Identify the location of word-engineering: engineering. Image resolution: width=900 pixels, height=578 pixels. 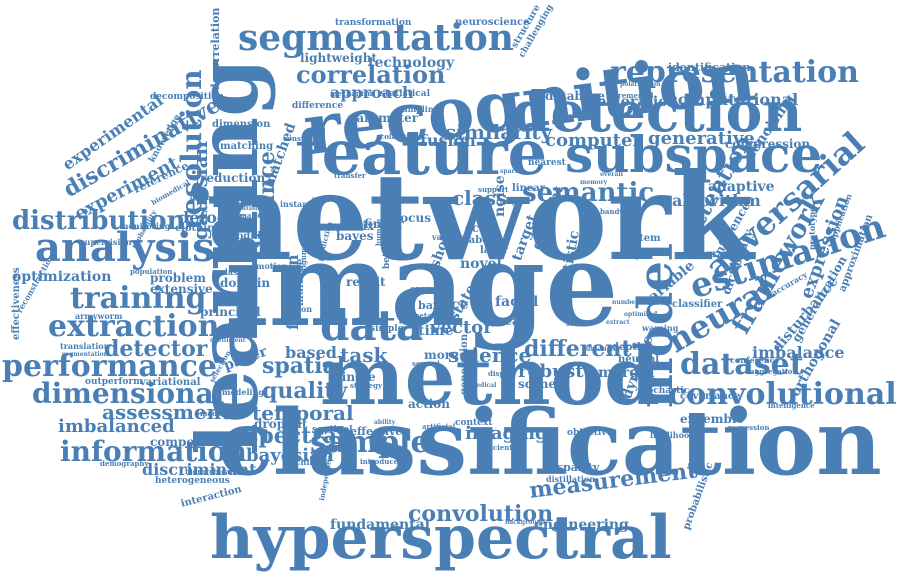
(581, 525).